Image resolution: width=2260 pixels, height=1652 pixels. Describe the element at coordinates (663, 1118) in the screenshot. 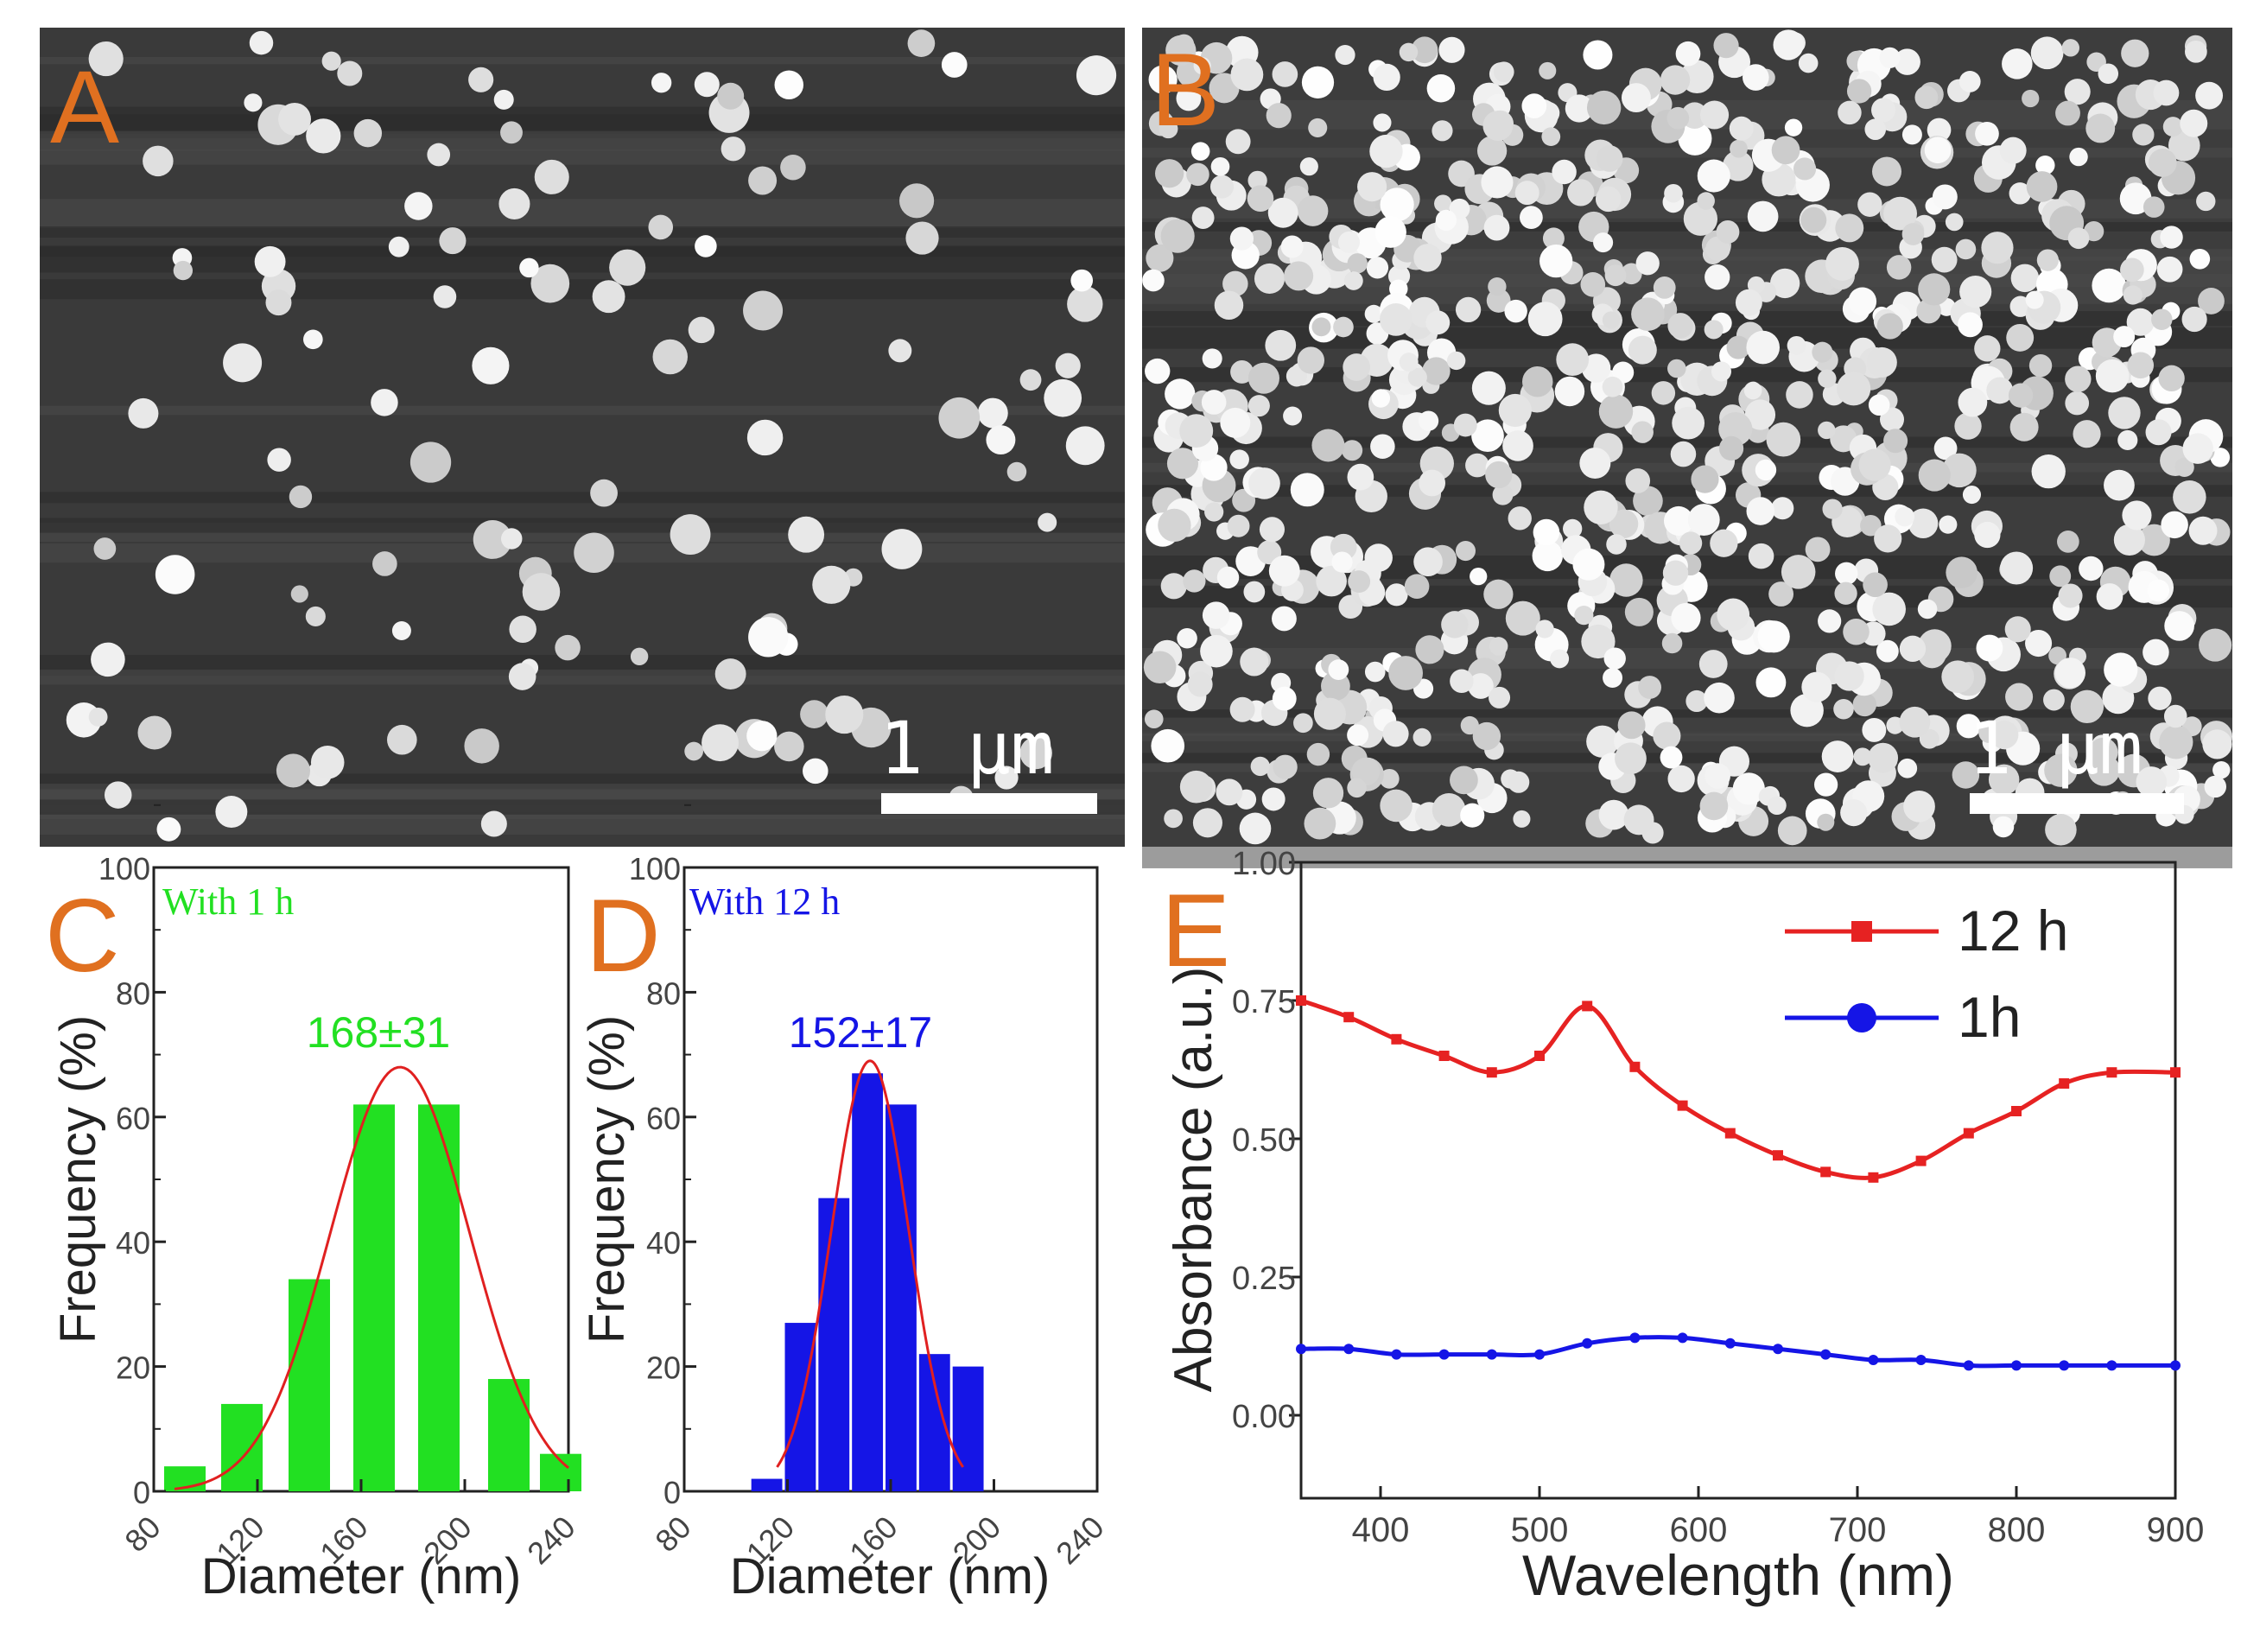

I see `y-tick-label-d-3: 60` at that location.